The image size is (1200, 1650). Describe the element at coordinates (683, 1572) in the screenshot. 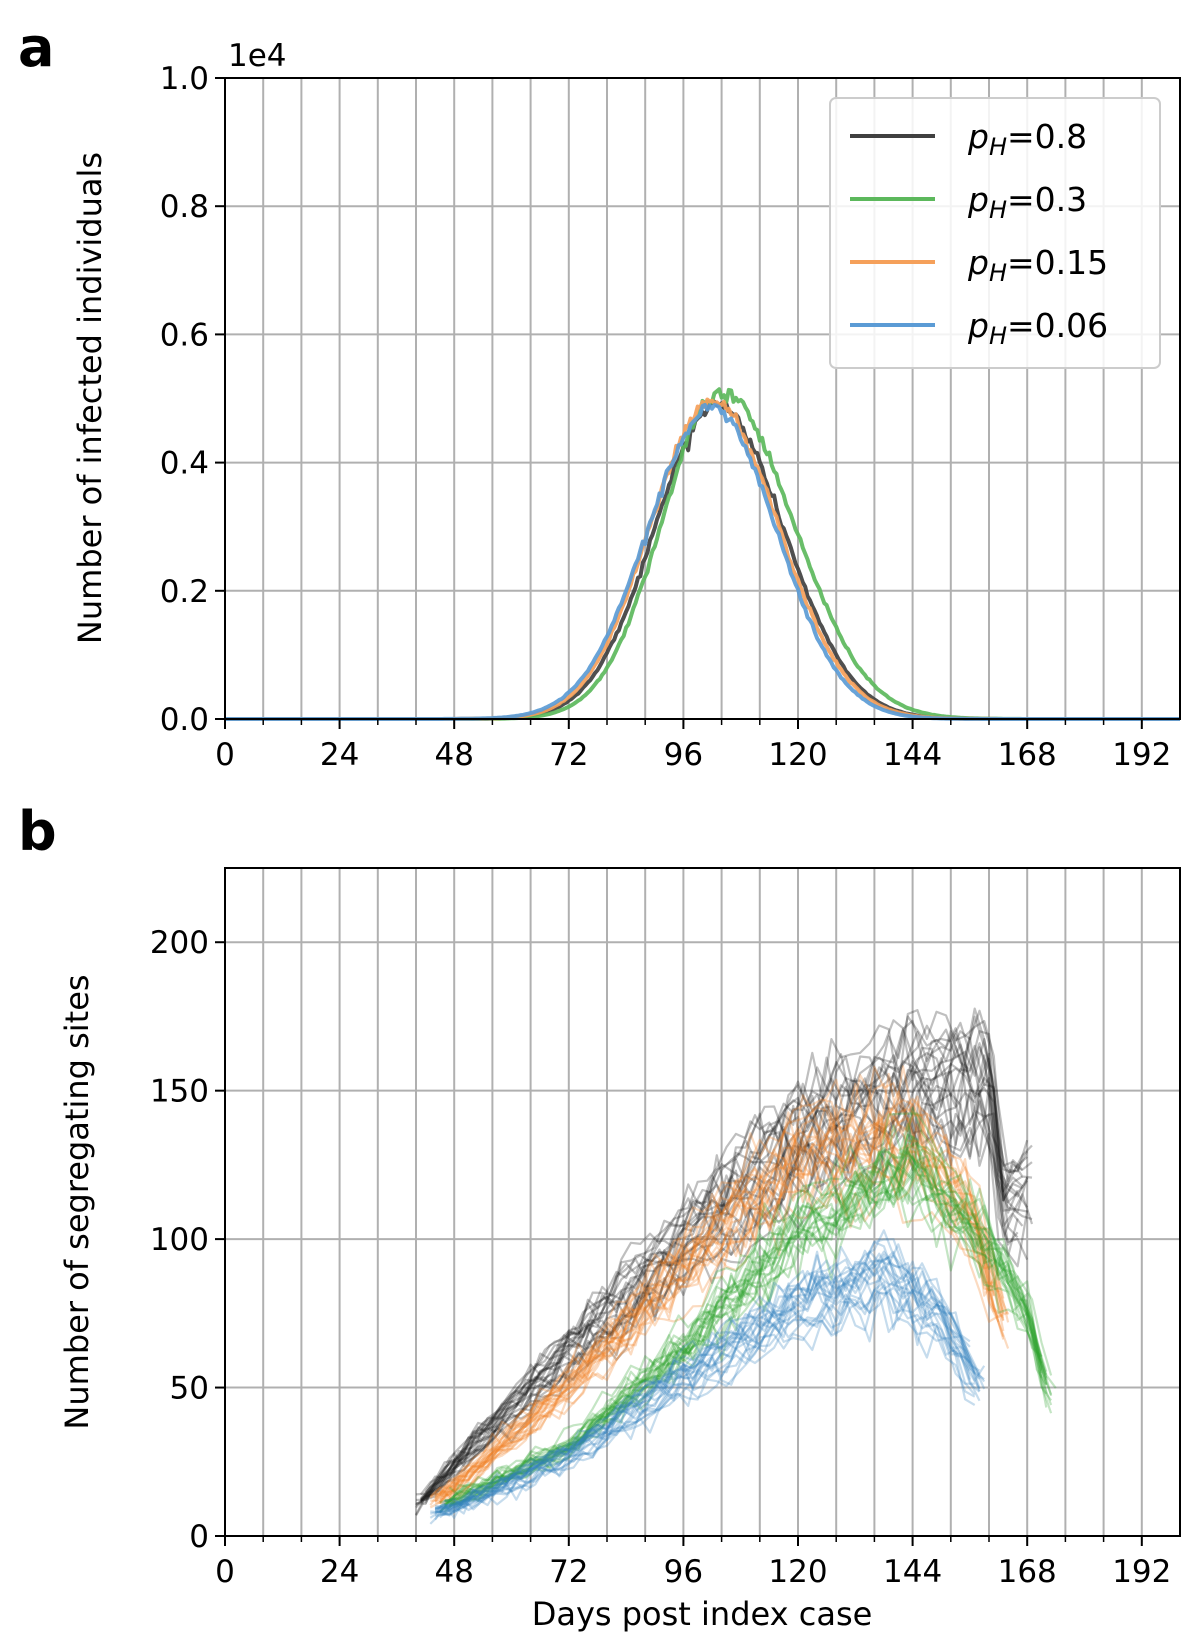

I see `x-tick-label: 96` at that location.